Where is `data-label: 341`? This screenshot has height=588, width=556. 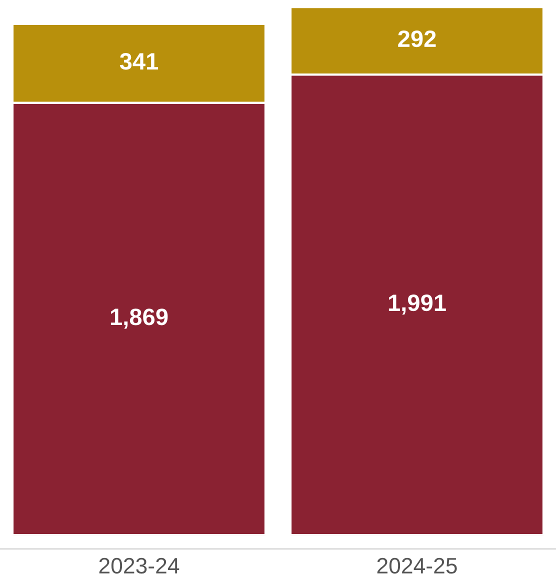 data-label: 341 is located at coordinates (139, 61).